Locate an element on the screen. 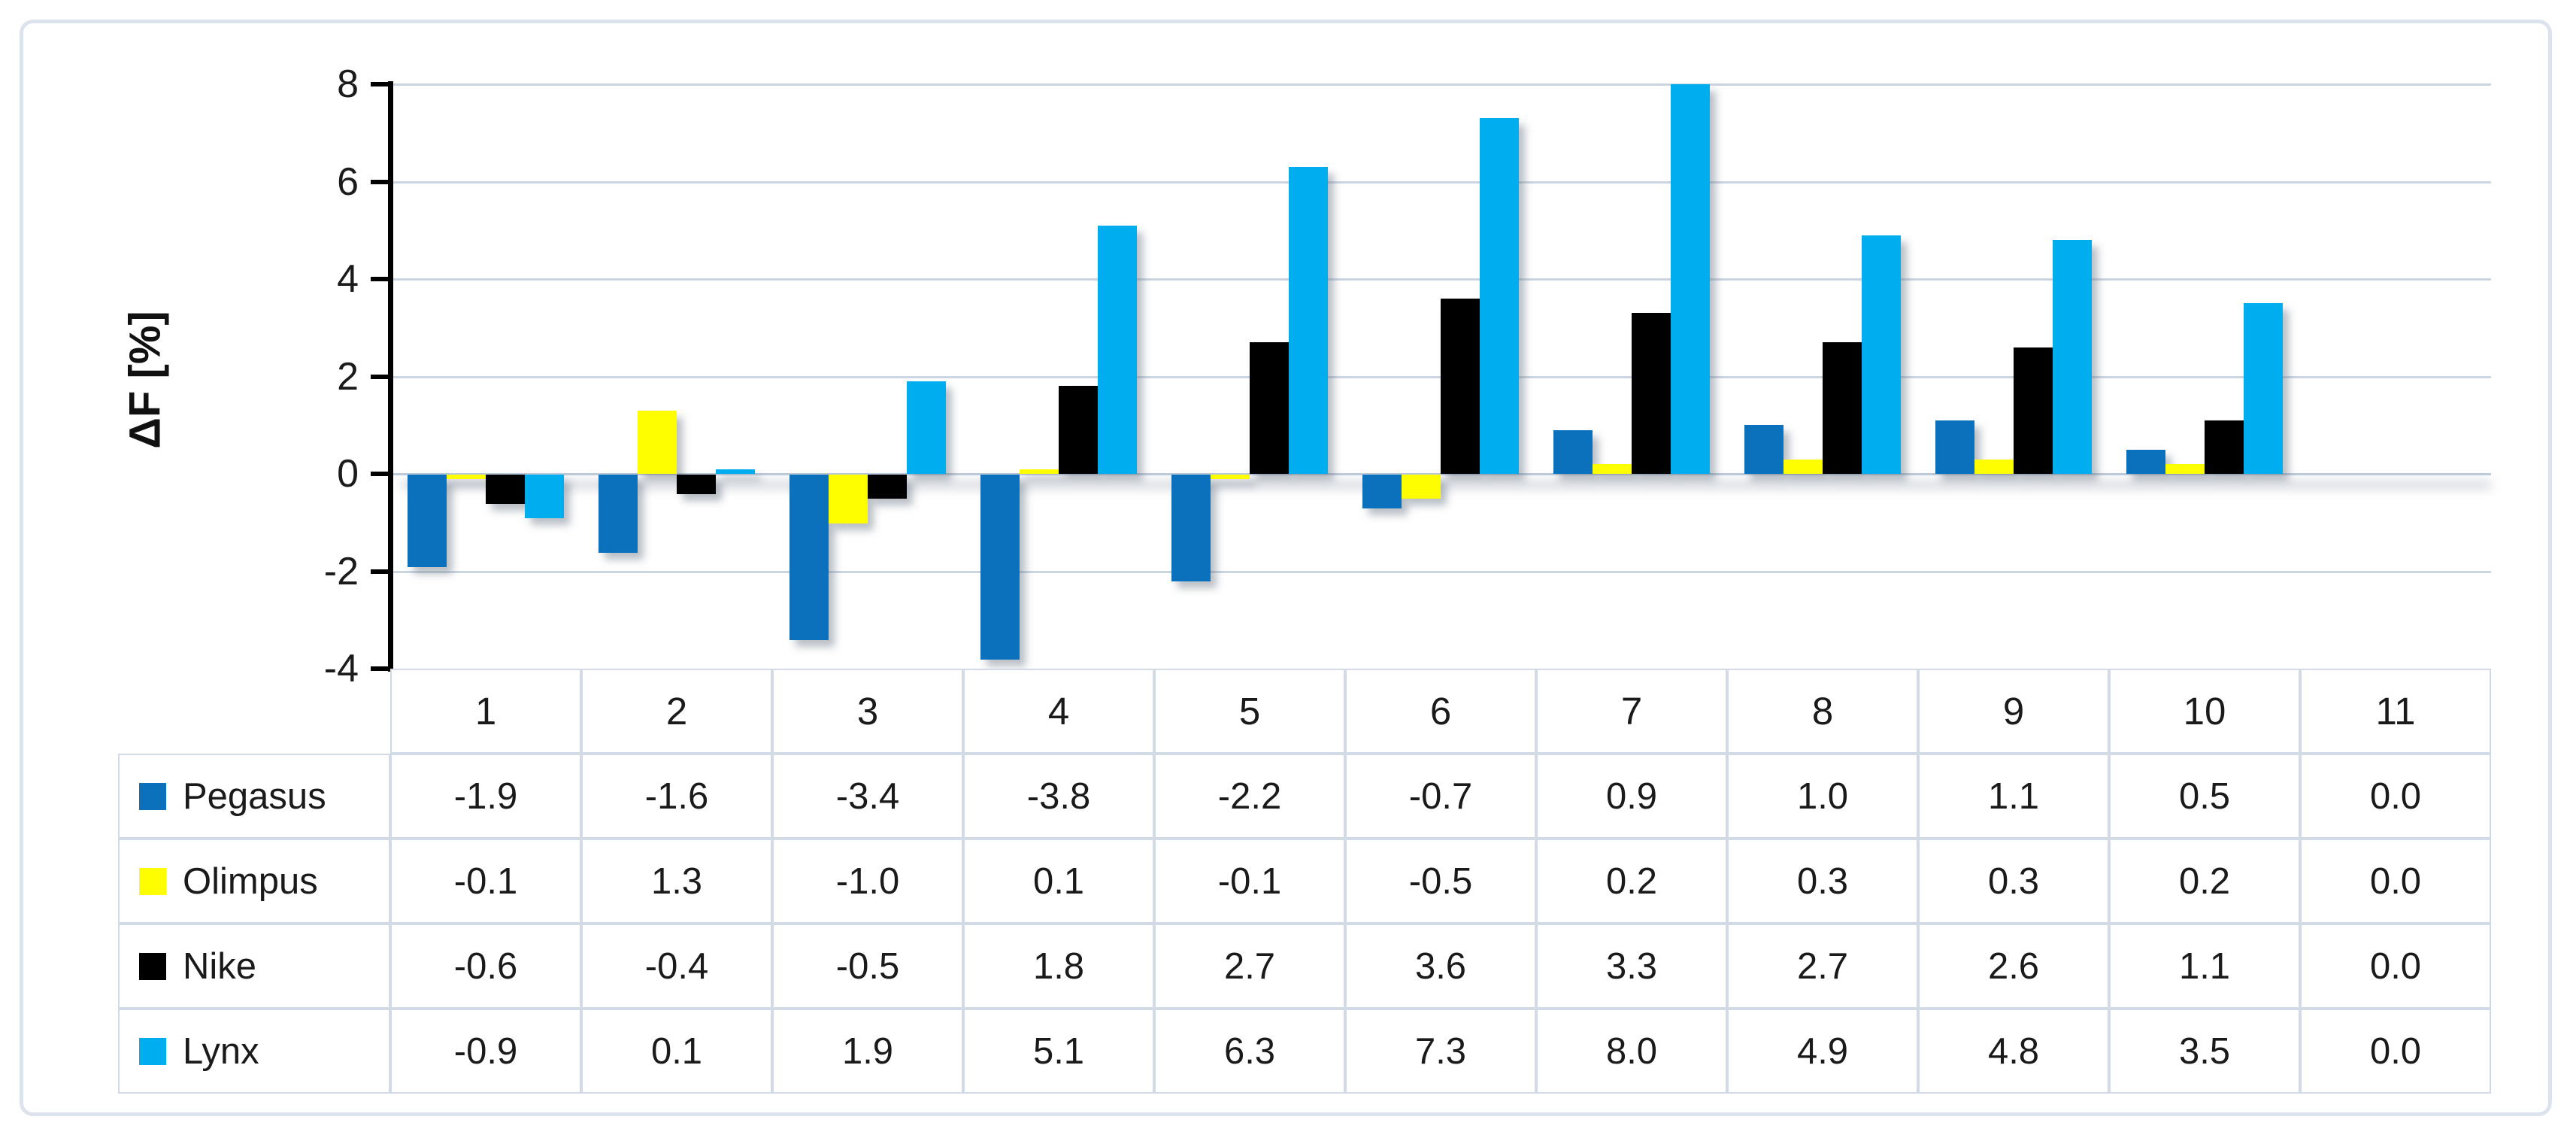 Image resolution: width=2576 pixels, height=1144 pixels. bar-olimpus-cat6 is located at coordinates (1421, 487).